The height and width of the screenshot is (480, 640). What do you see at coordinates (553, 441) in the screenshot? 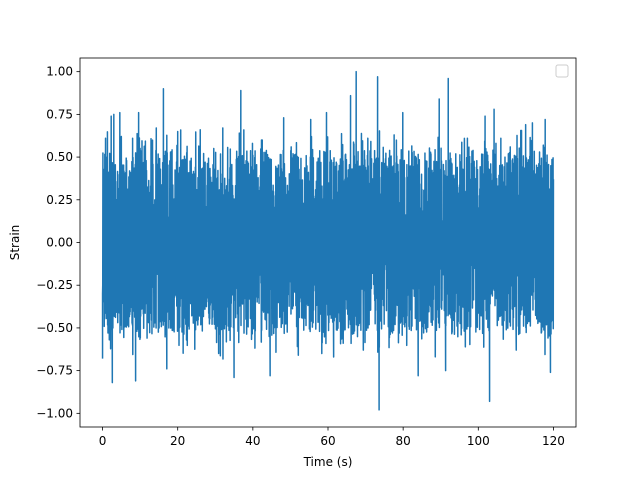
I see `x-tick-label: 120` at bounding box center [553, 441].